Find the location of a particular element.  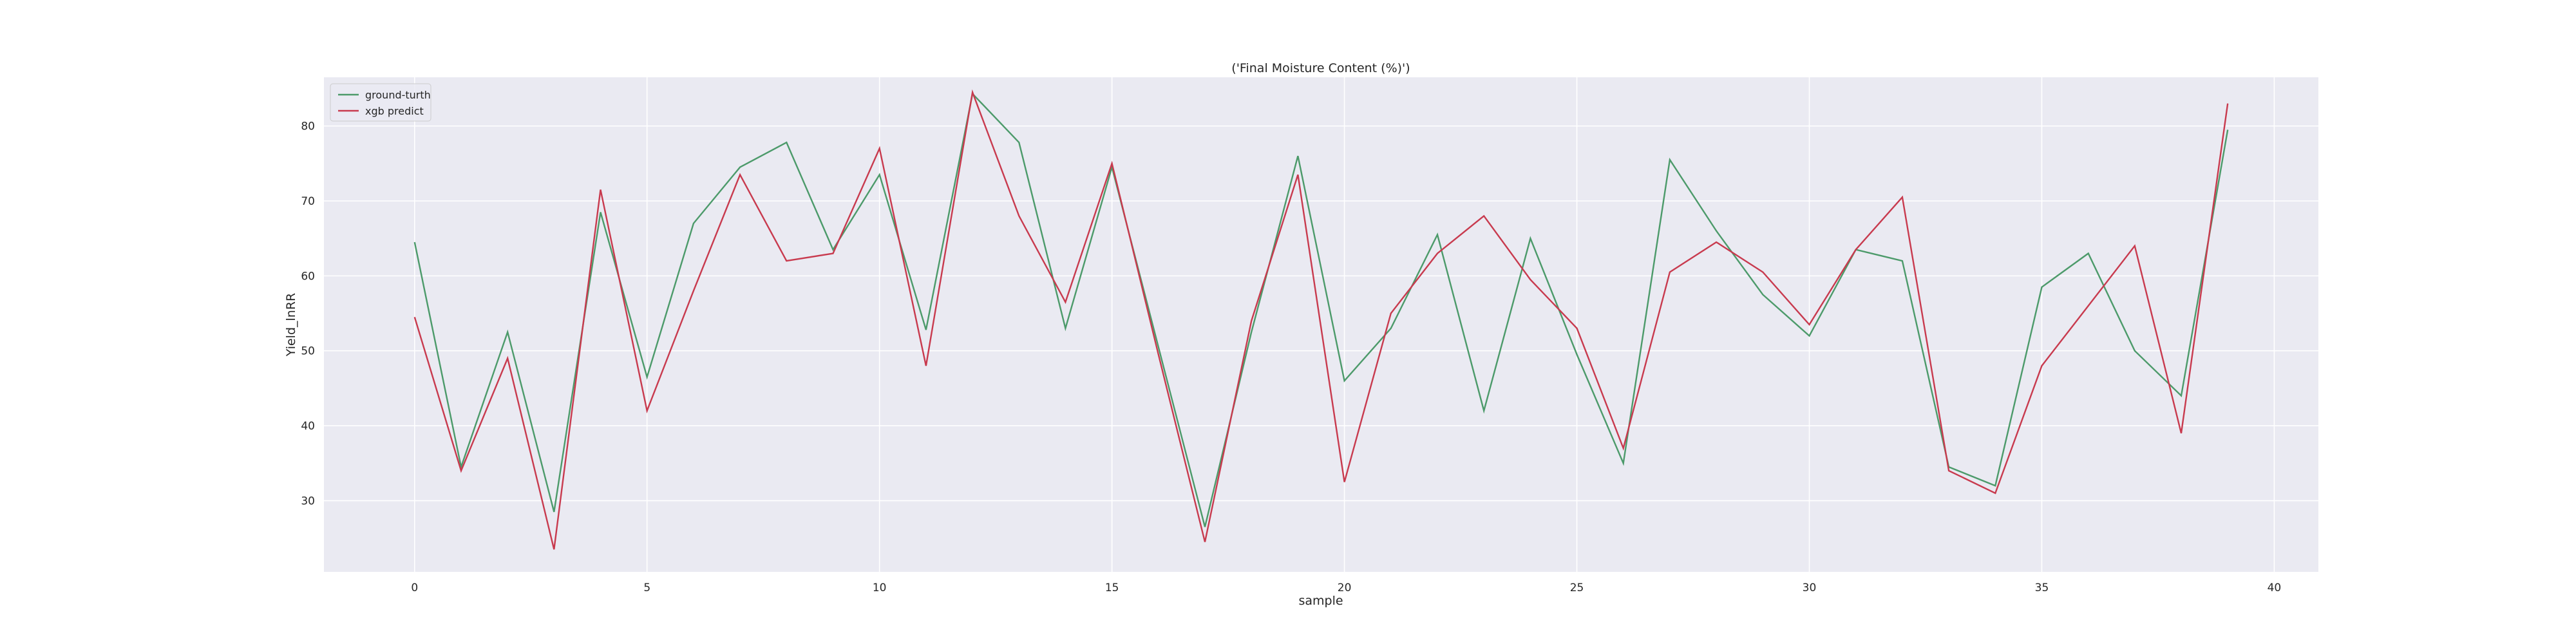

x-tick-label: 40 is located at coordinates (2275, 588).